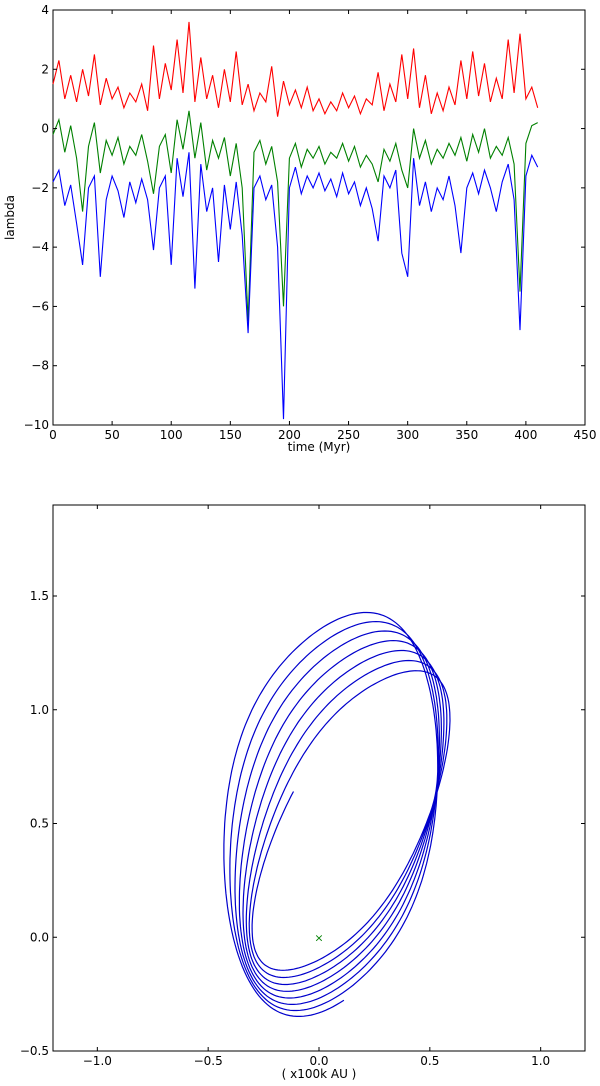 This screenshot has width=600, height=1086. What do you see at coordinates (585, 435) in the screenshot?
I see `top-x-tick-label: 450` at bounding box center [585, 435].